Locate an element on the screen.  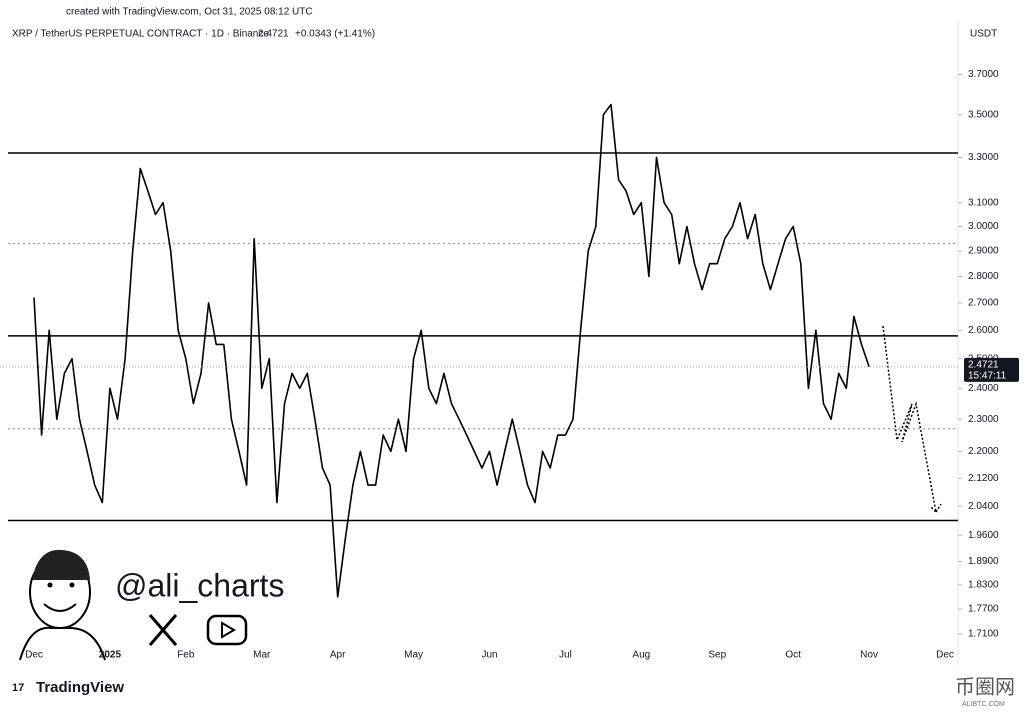
watermark-url: ALIBTC.COM is located at coordinates (983, 704).